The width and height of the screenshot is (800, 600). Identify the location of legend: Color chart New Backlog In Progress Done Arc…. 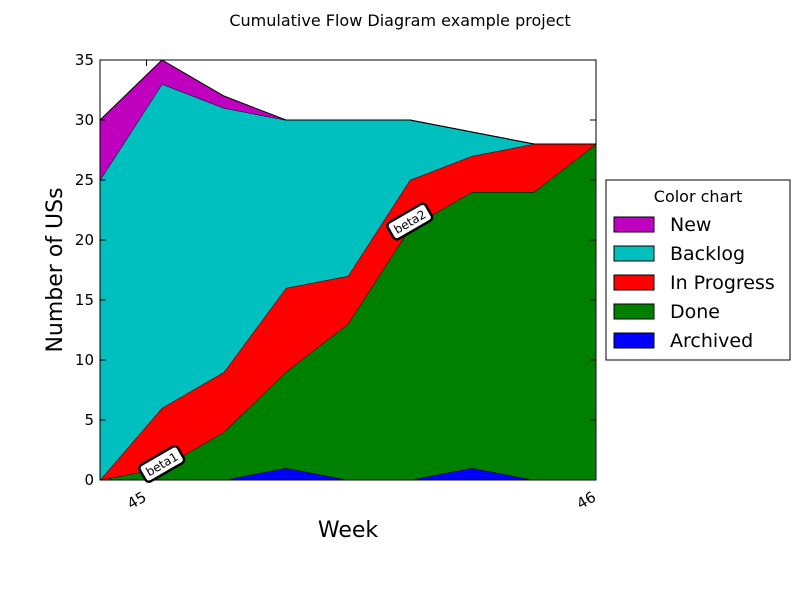
(698, 270).